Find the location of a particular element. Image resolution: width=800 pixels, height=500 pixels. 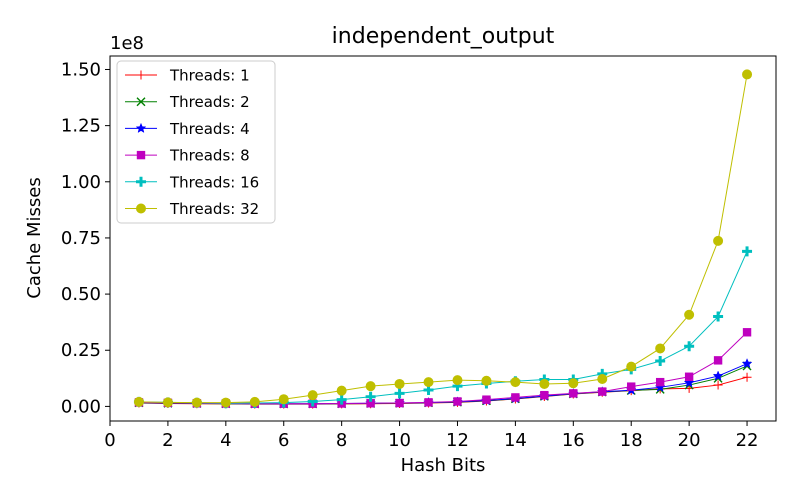

marker-plus-thin is located at coordinates (747, 377).